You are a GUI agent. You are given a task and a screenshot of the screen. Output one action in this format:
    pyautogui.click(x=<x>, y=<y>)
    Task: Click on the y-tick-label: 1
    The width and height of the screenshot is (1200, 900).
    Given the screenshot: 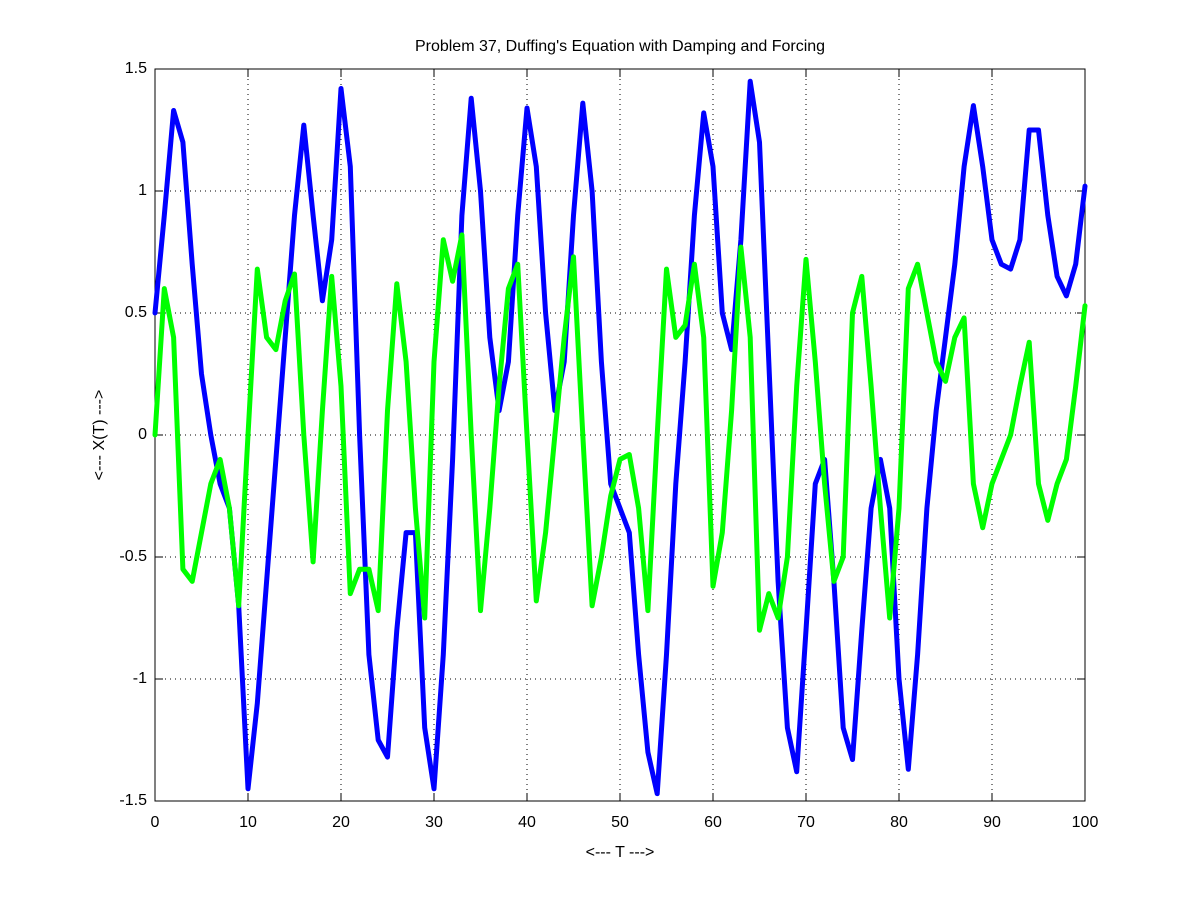 What is the action you would take?
    pyautogui.click(x=142, y=190)
    